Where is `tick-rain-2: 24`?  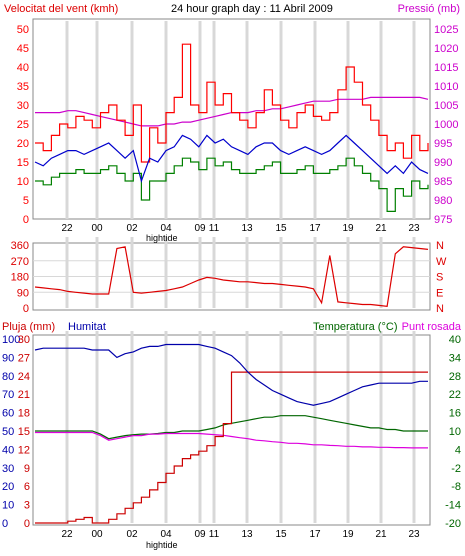
tick-rain-2: 24 is located at coordinates (24, 377).